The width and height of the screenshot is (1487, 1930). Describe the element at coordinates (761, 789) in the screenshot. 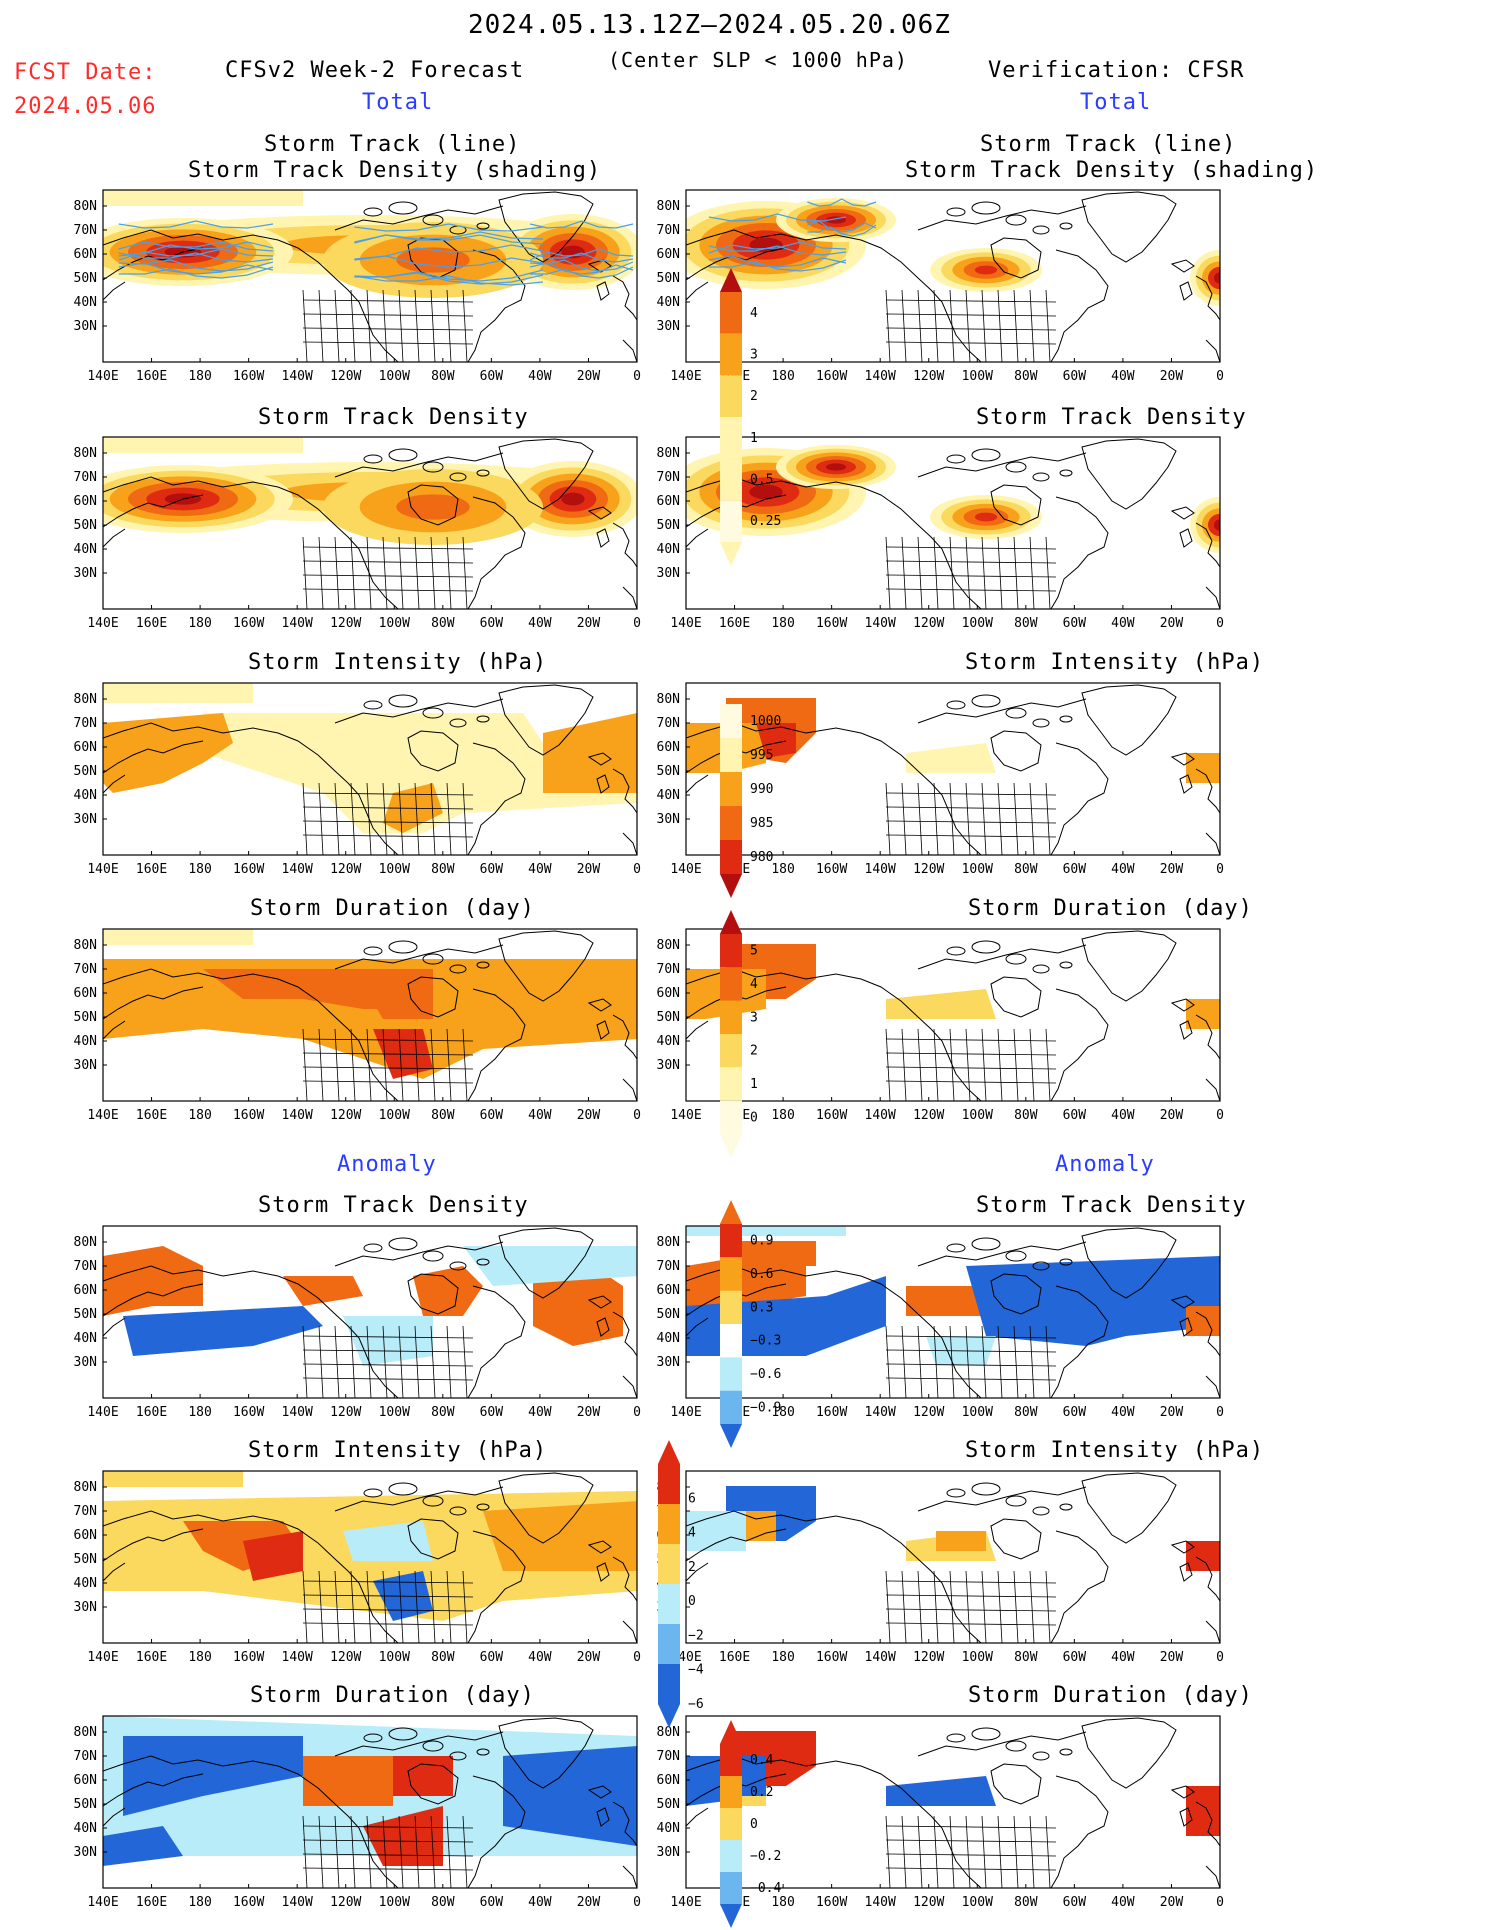

I see `colorbar-tick-label: 990` at that location.